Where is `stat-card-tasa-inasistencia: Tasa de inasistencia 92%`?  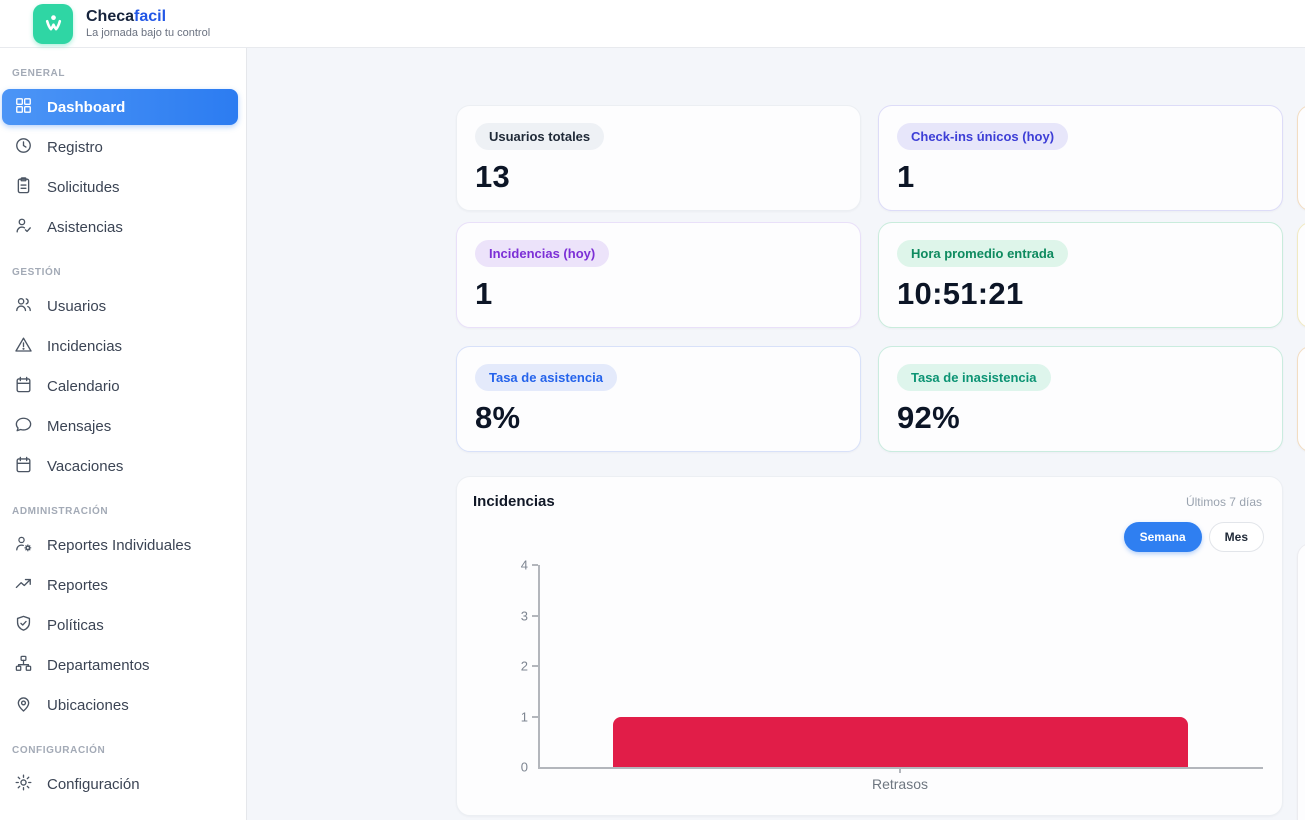
stat-card-tasa-inasistencia: Tasa de inasistencia 92% is located at coordinates (1080, 399).